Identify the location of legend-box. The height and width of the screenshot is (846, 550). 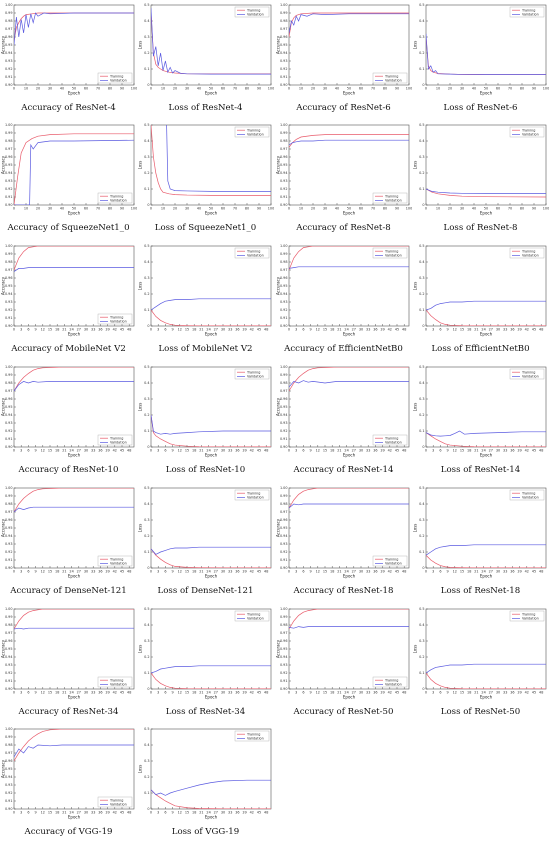
(115, 561).